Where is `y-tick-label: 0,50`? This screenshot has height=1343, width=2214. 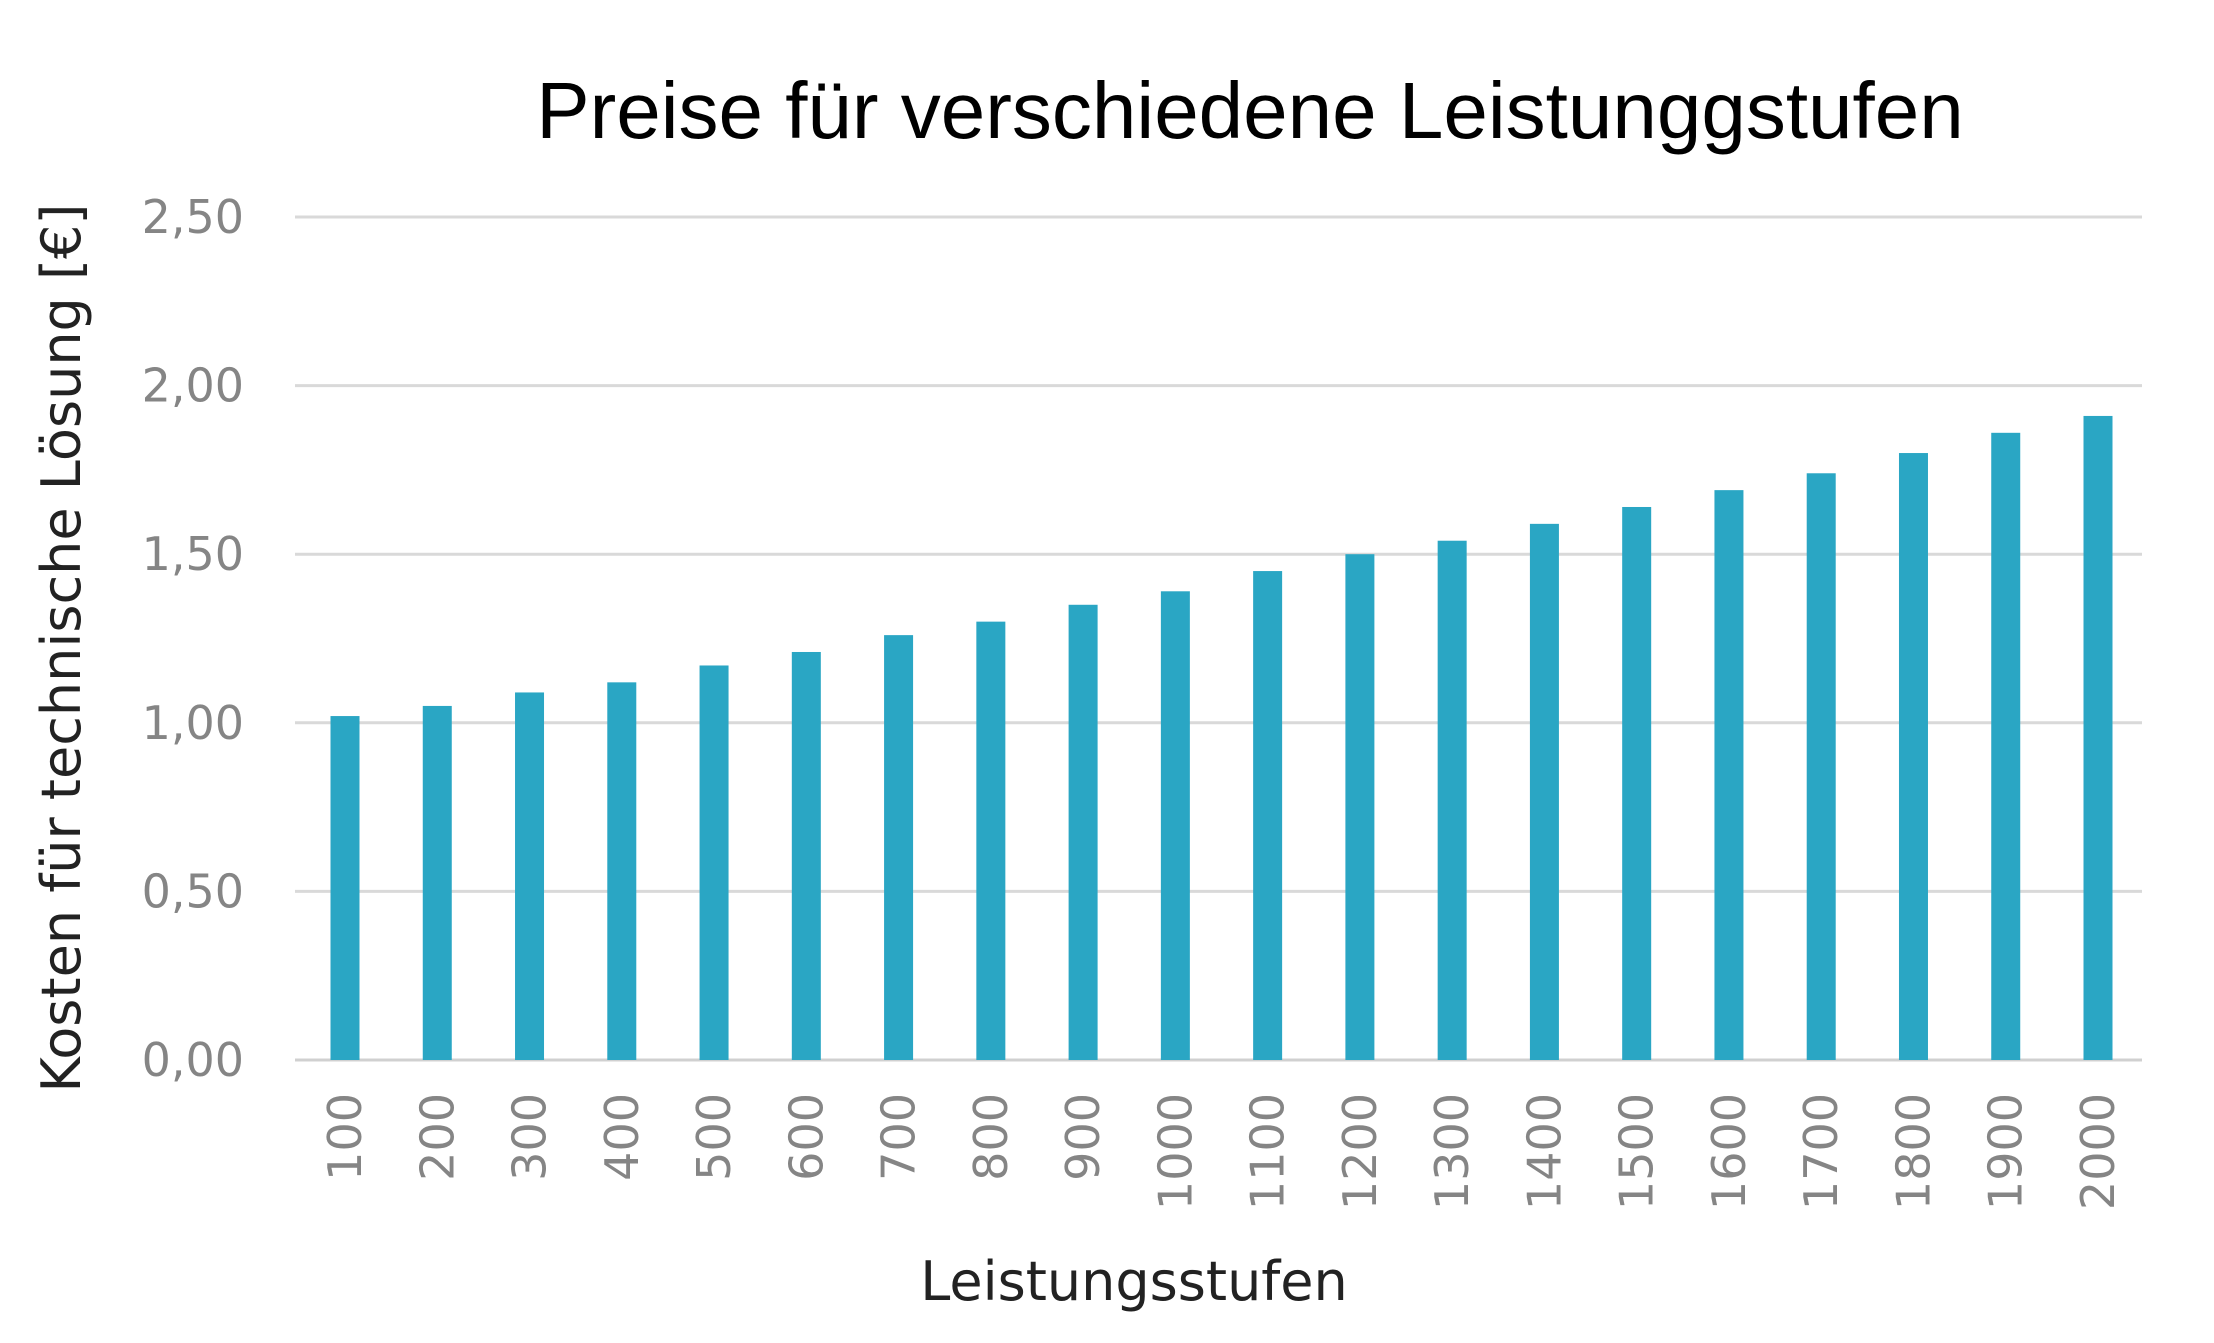 y-tick-label: 0,50 is located at coordinates (193, 891).